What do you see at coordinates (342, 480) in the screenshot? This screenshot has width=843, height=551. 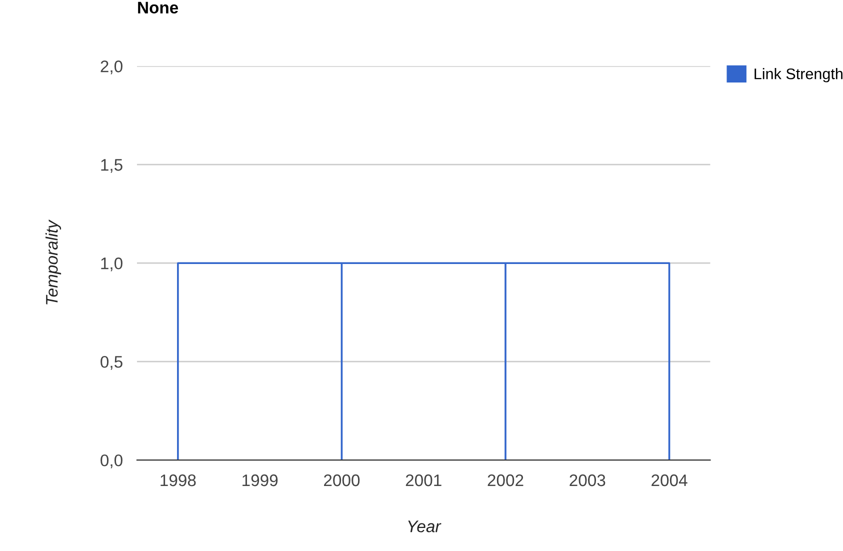 I see `x-tick-label: 2000` at bounding box center [342, 480].